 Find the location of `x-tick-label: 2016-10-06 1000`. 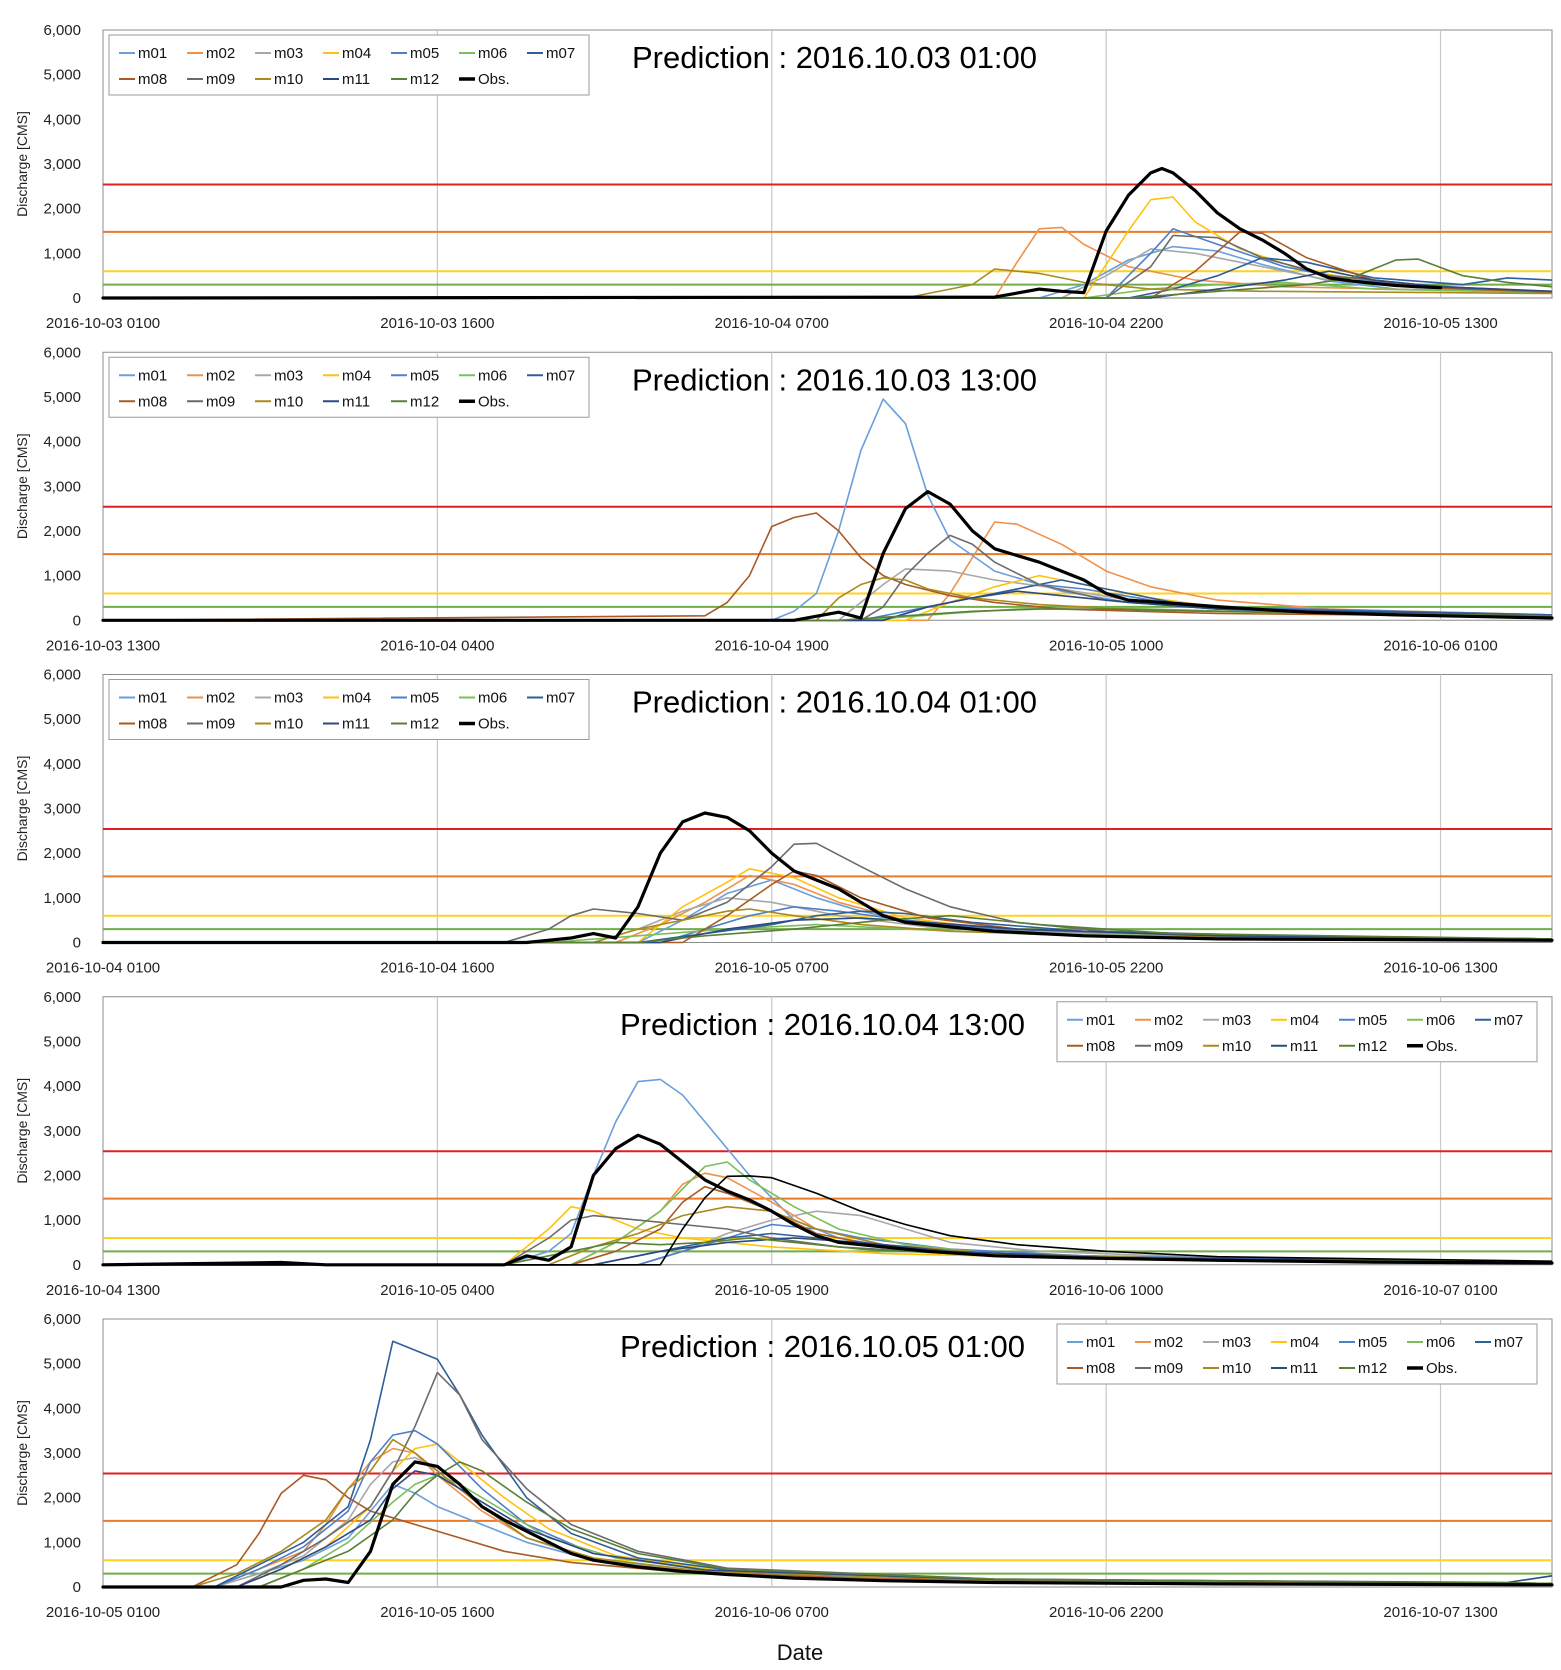

x-tick-label: 2016-10-06 1000 is located at coordinates (1106, 1290).